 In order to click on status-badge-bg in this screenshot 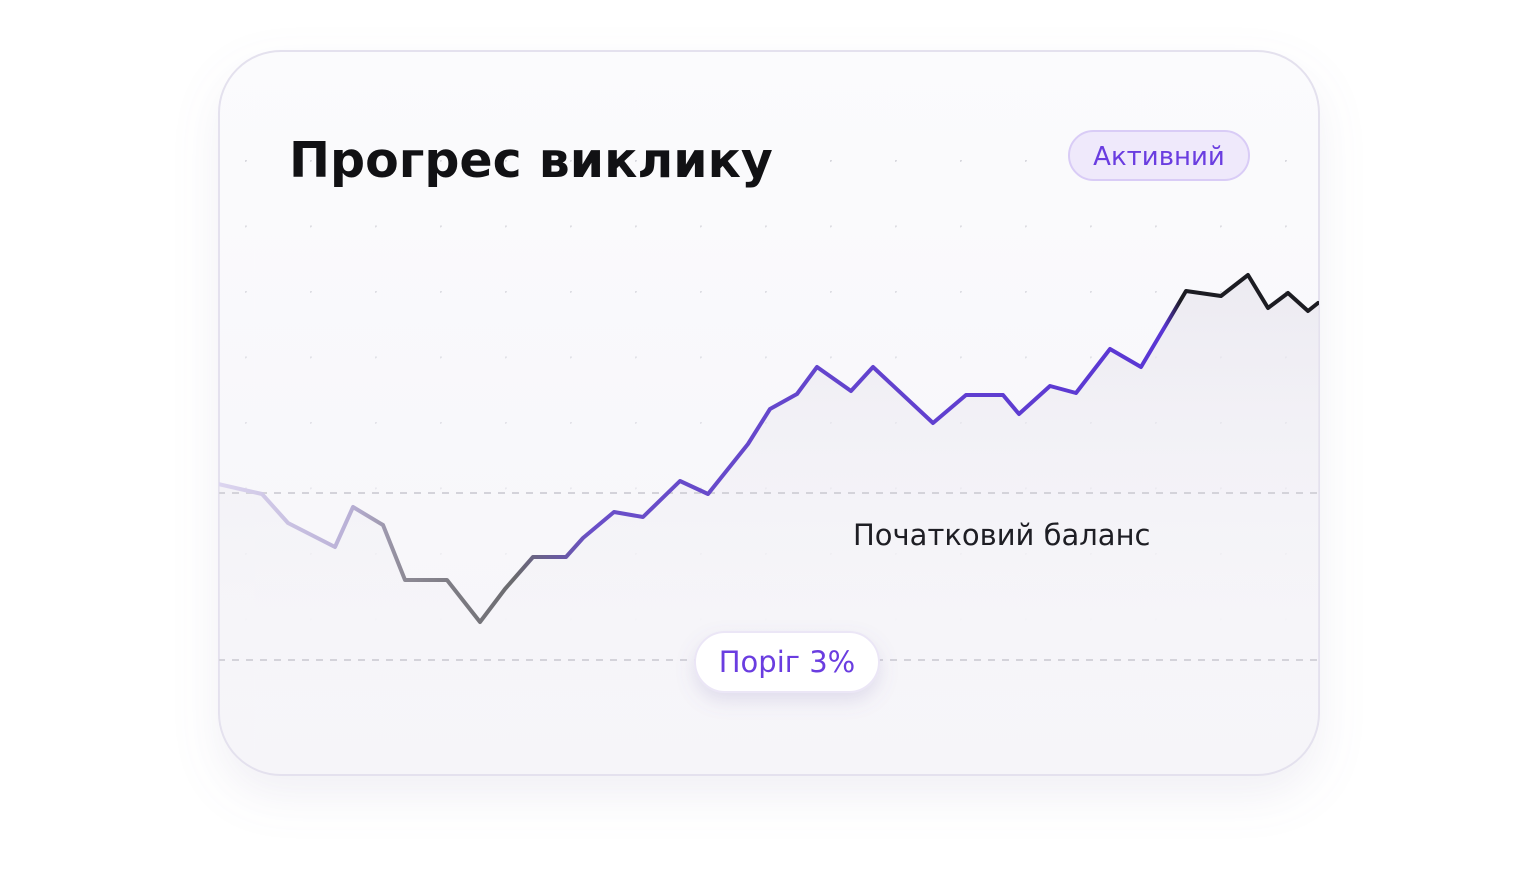, I will do `click(1159, 155)`.